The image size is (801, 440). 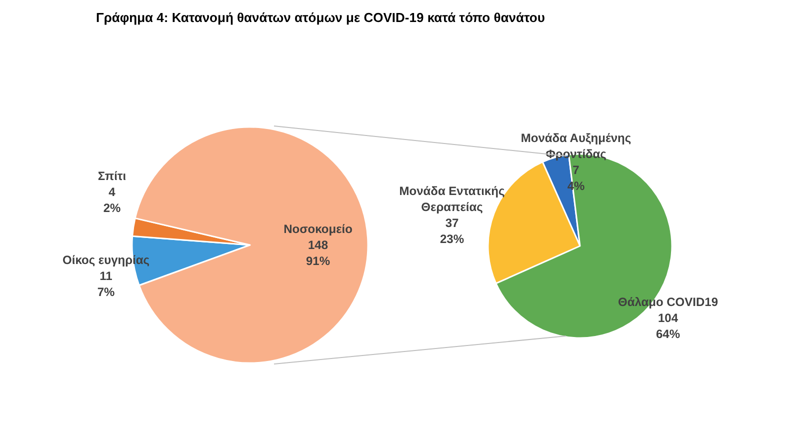 I want to click on slice-label: Μονάδα Εντατικής Θεραπείας, so click(x=452, y=199).